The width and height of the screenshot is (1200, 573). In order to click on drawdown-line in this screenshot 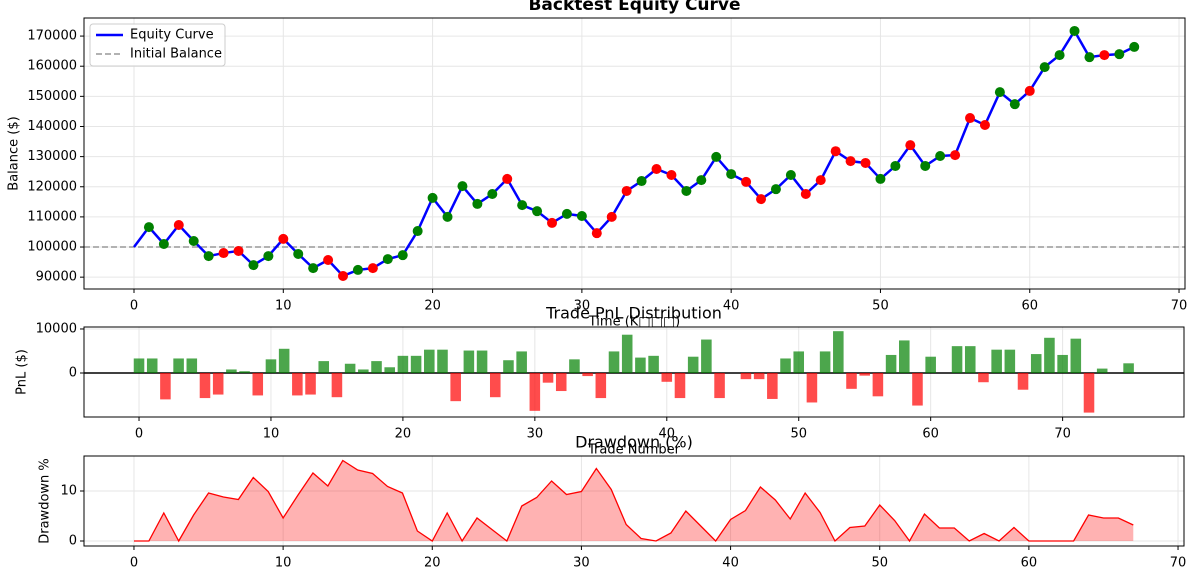, I will do `click(633, 501)`.